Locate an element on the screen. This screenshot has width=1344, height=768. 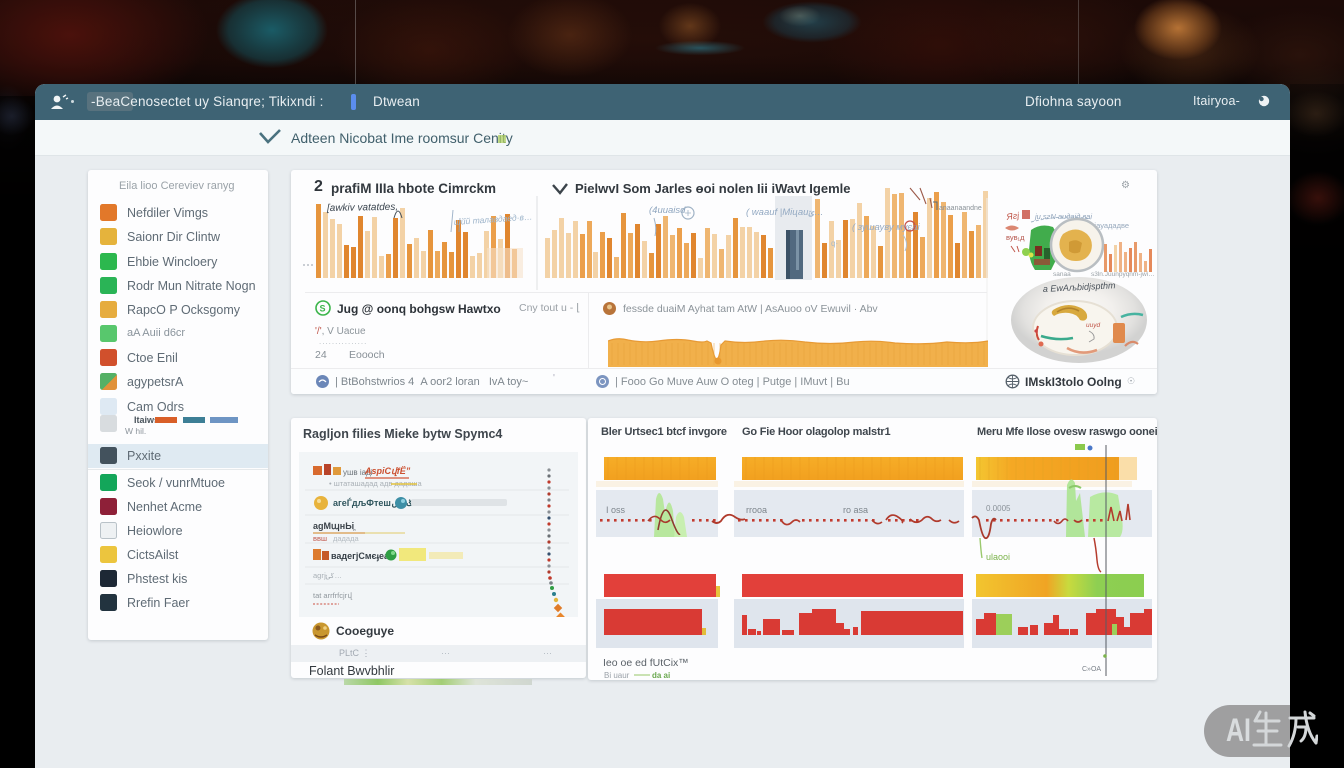
svg-text: Ieo oe ed fUtCix™ is located at coordinates (646, 663).